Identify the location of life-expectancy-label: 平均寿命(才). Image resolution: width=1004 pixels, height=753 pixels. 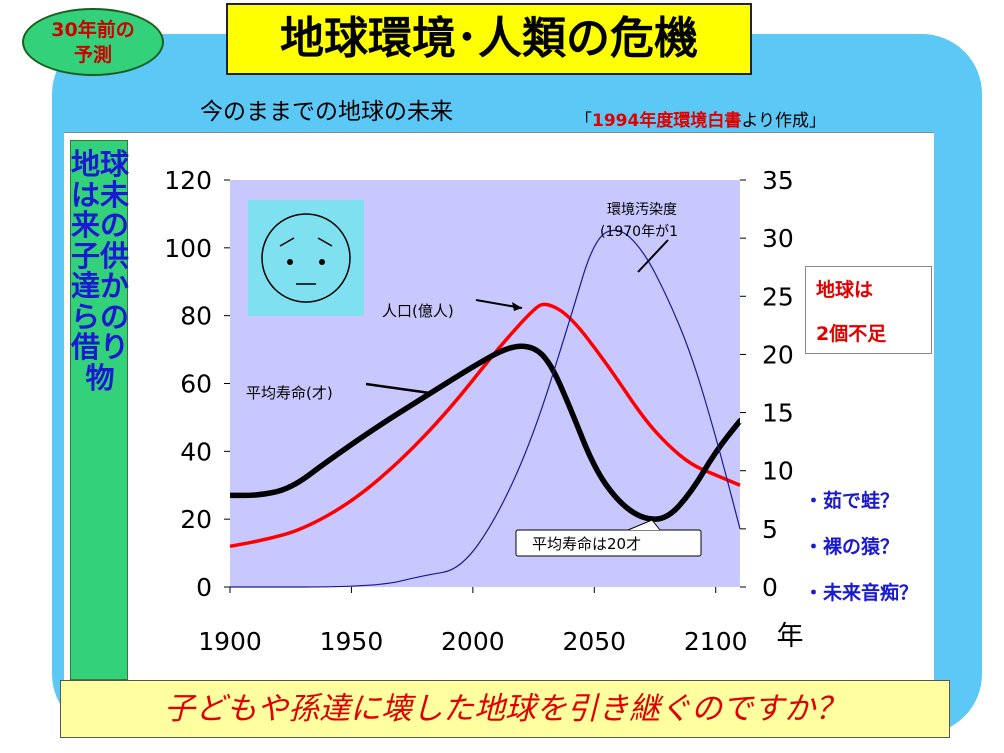
(289, 393).